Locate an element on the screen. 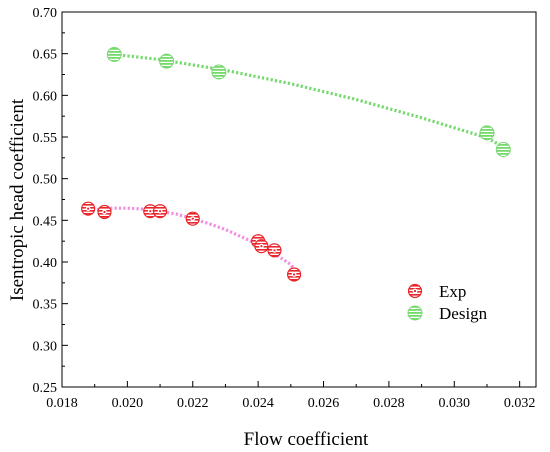  x-tick-label: 0.028 is located at coordinates (389, 403).